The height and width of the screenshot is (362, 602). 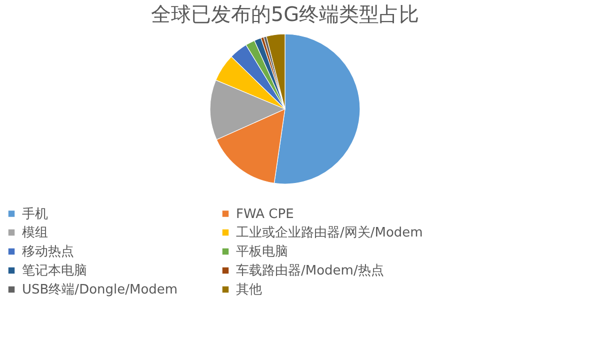 I want to click on legend-label: 工业或企业路由器/网关/Modem, so click(x=329, y=233).